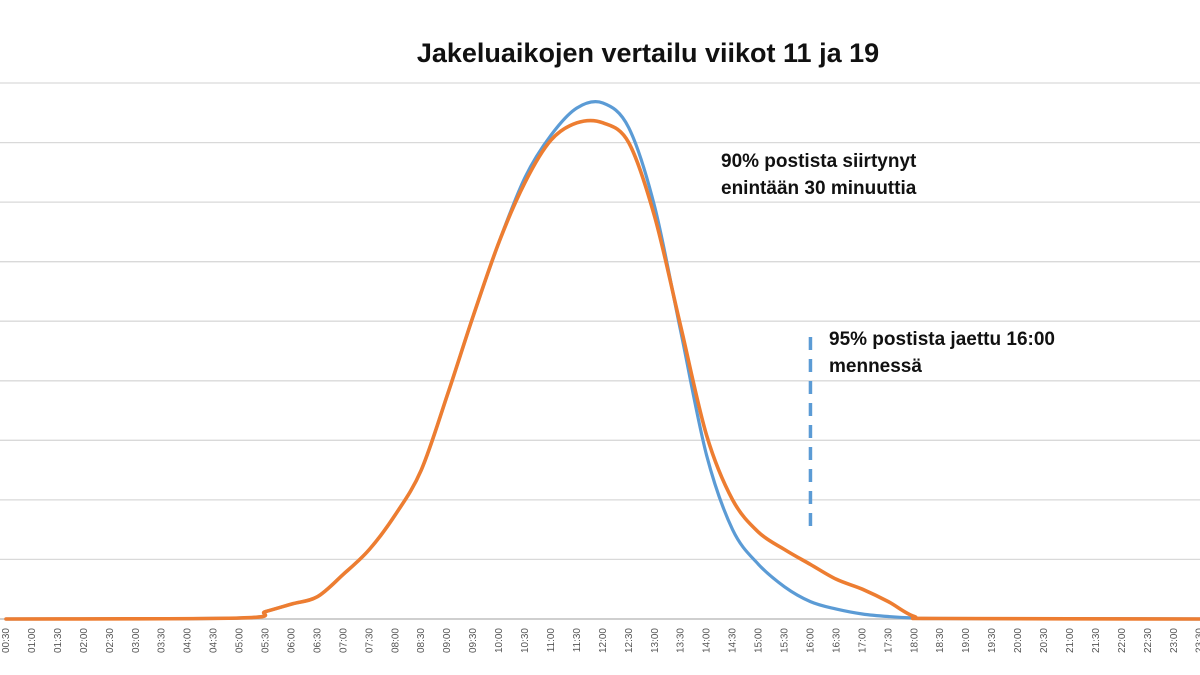 This screenshot has width=1200, height=675. Describe the element at coordinates (862, 640) in the screenshot. I see `x-tick-label: 17:00` at that location.